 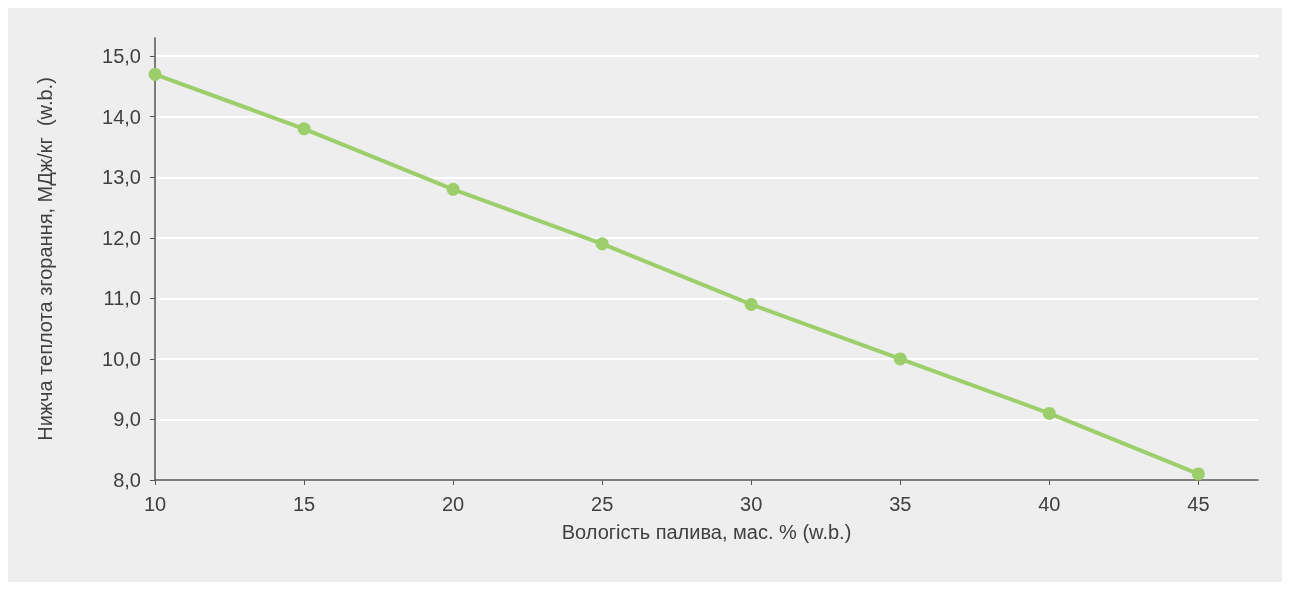 I want to click on x-tick-label: 35, so click(x=900, y=504).